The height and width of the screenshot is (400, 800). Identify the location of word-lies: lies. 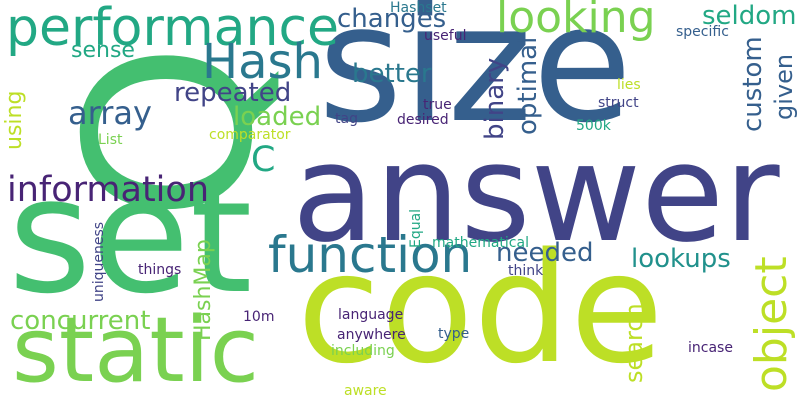
(629, 85).